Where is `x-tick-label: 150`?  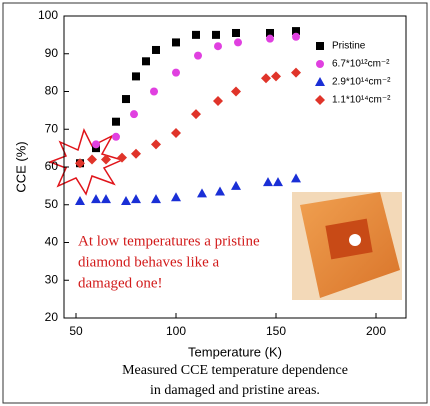 x-tick-label: 150 is located at coordinates (276, 331).